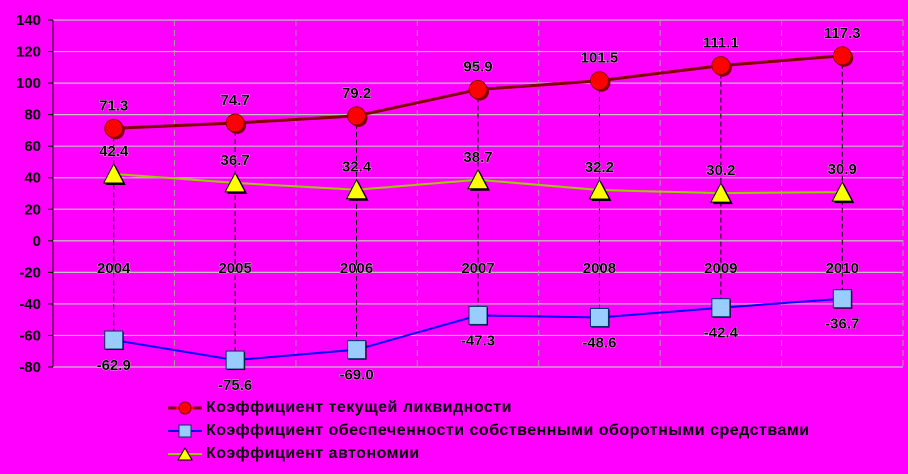 This screenshot has width=908, height=474. Describe the element at coordinates (30, 367) in the screenshot. I see `y-tick-label: -80` at that location.